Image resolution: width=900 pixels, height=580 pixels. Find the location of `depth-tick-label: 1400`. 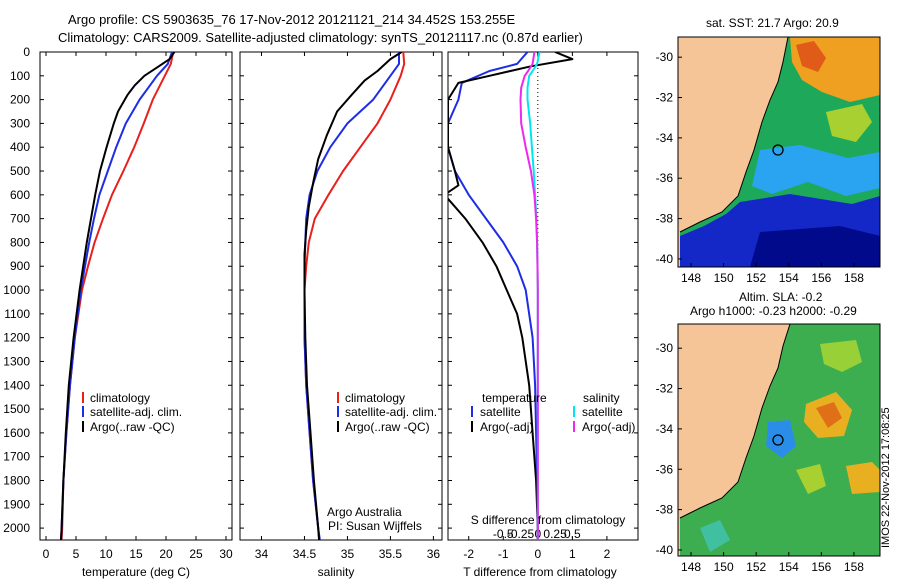

depth-tick-label: 1400 is located at coordinates (16, 385).